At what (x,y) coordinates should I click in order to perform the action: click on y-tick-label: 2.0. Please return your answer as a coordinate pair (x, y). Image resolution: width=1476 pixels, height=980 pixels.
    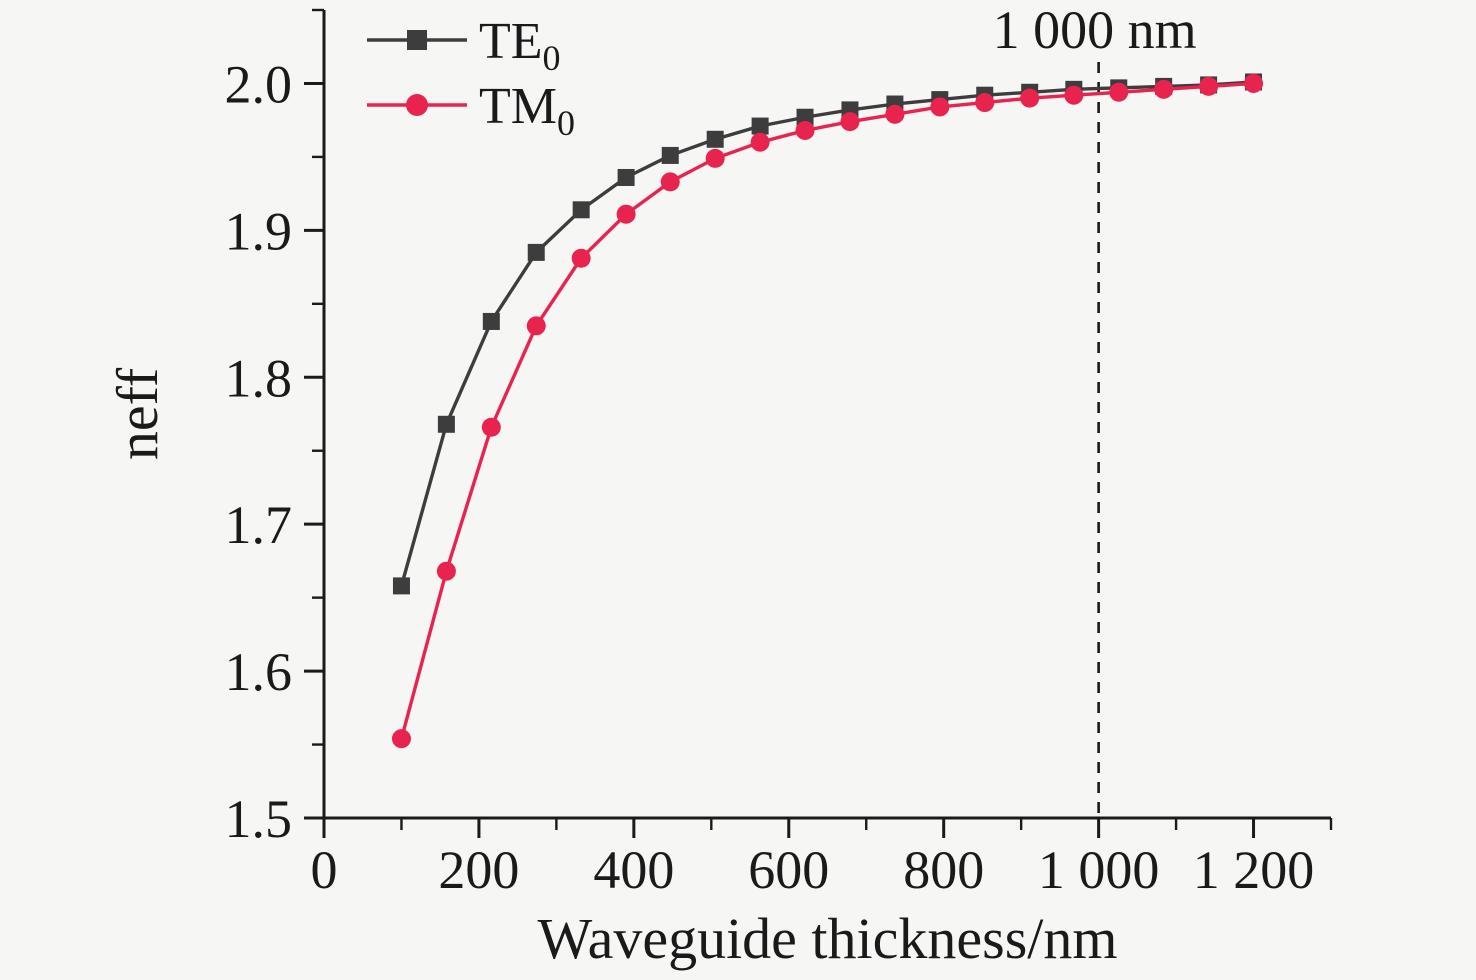
    Looking at the image, I should click on (259, 84).